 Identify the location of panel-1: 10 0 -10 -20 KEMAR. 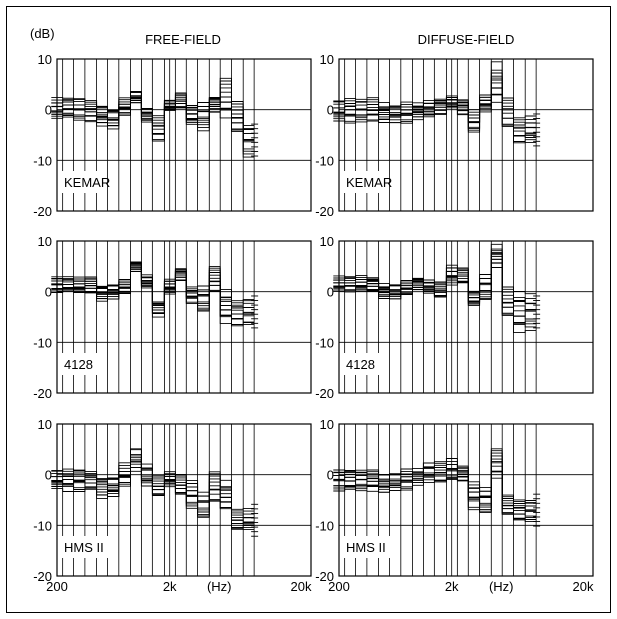
(454, 135).